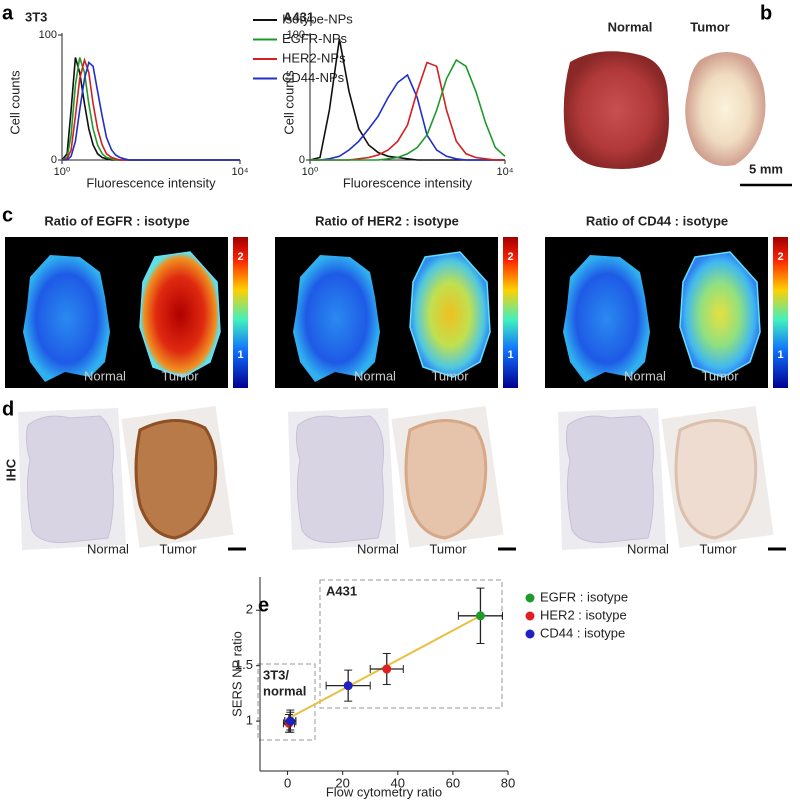 The width and height of the screenshot is (800, 802). Describe the element at coordinates (630, 26) in the screenshot. I see `photo-label: Normal` at that location.